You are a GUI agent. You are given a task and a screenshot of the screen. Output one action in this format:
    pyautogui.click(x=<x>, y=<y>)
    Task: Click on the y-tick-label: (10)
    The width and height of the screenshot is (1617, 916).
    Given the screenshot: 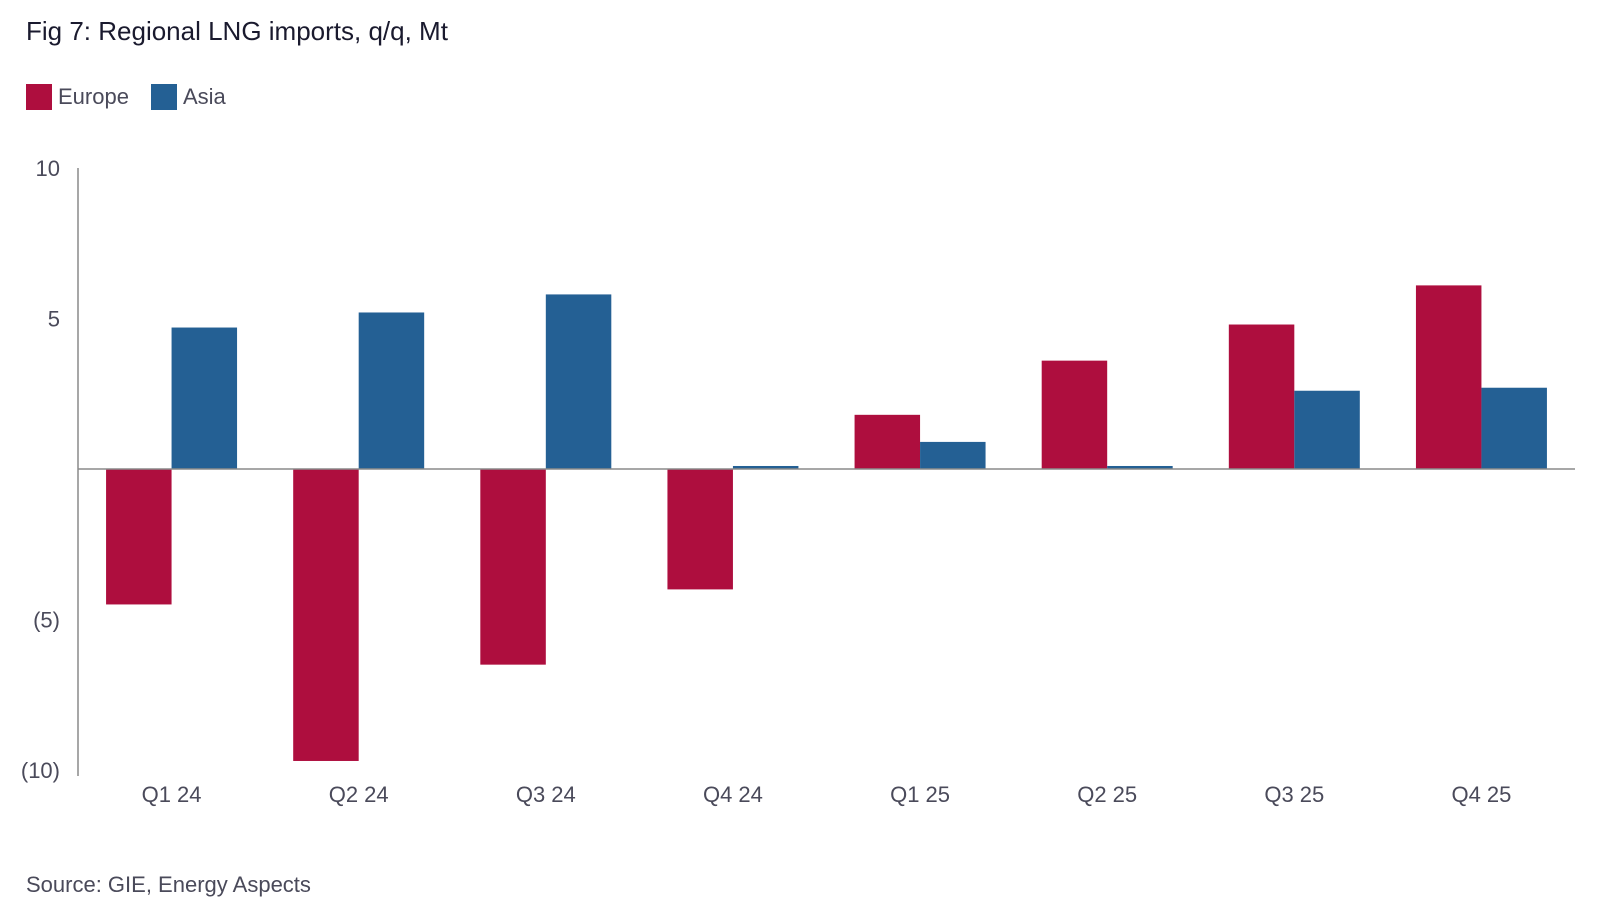 What is the action you would take?
    pyautogui.click(x=40, y=770)
    